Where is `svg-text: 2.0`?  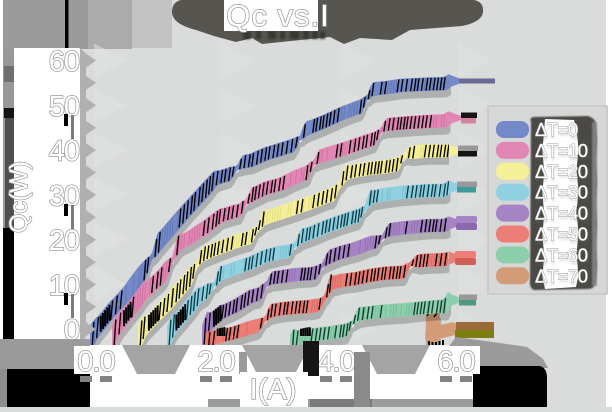
svg-text: 2.0 is located at coordinates (215, 362).